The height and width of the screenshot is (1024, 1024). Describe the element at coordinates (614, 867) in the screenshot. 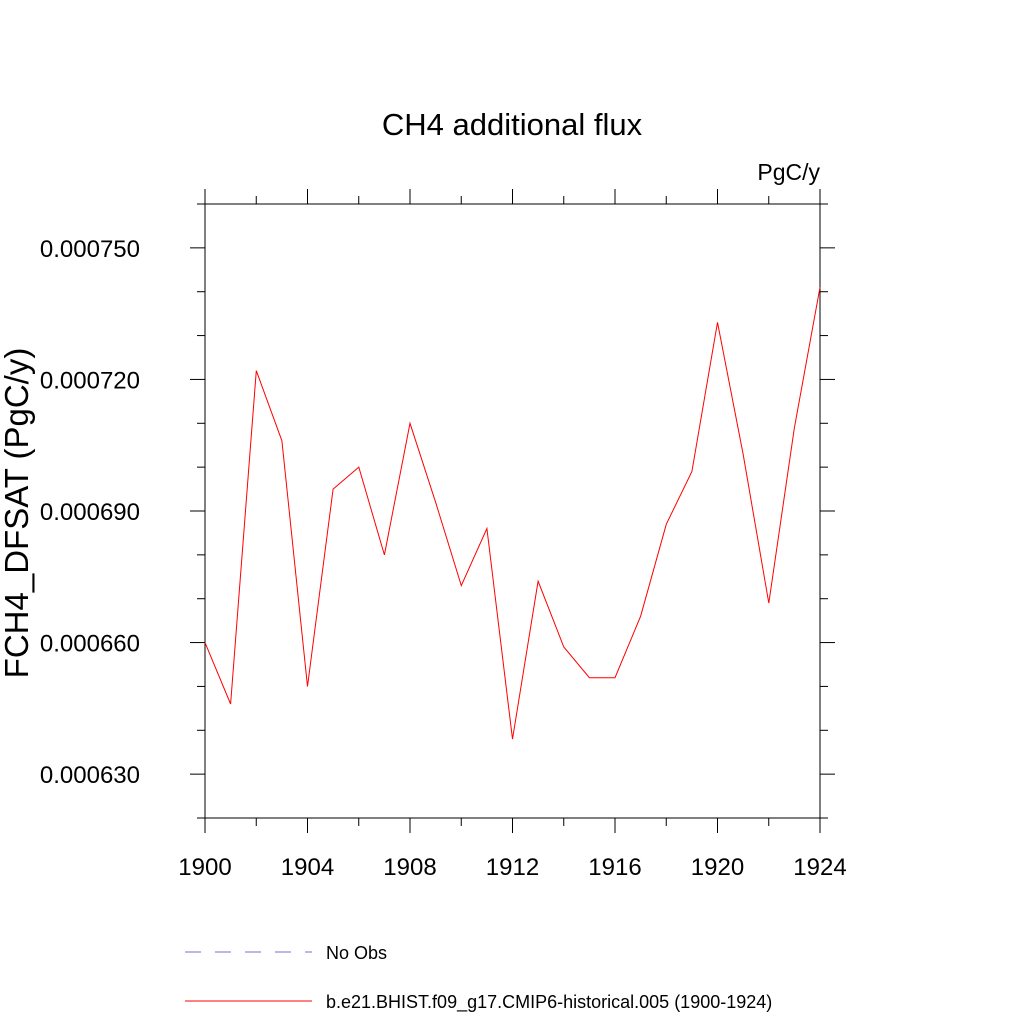

I see `x-tick-label: 1916` at that location.